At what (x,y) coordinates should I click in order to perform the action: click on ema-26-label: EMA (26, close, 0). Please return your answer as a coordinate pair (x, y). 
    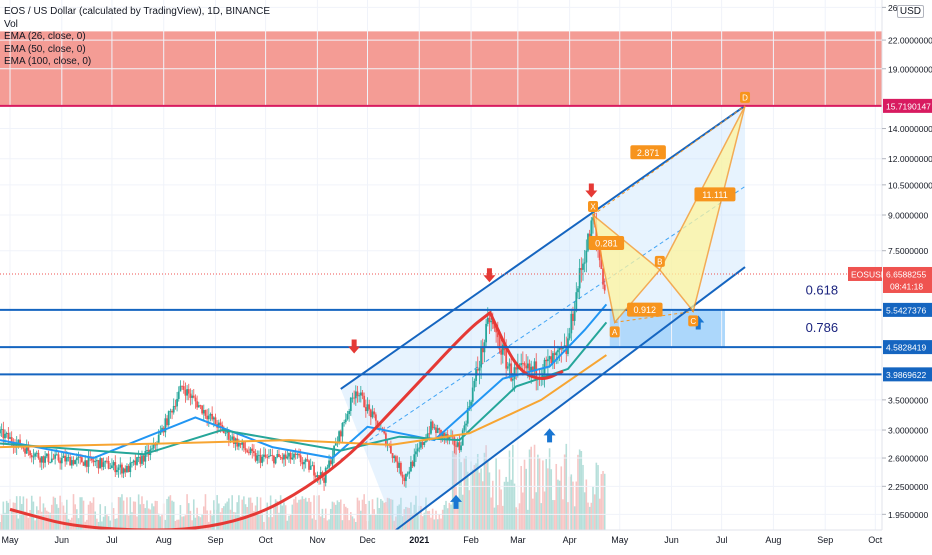
    Looking at the image, I should click on (45, 36).